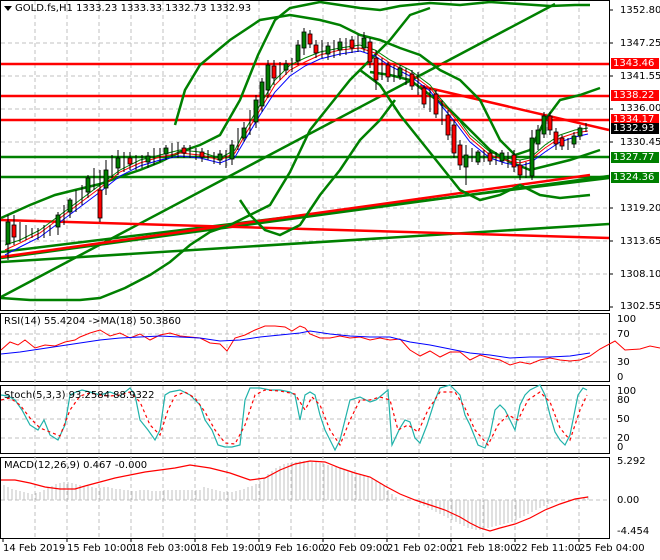 Image resolution: width=660 pixels, height=560 pixels. I want to click on high-value: 1333.33, so click(141, 8).